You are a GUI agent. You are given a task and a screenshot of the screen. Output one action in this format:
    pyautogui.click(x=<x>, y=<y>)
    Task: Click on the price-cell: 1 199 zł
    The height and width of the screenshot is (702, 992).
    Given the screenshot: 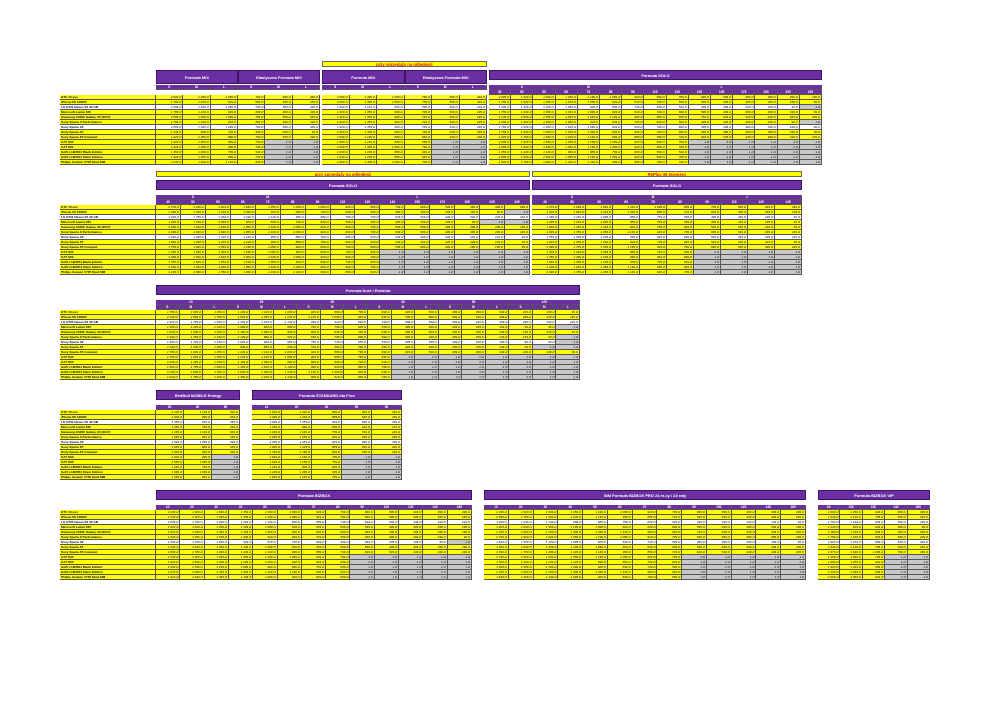 What is the action you would take?
    pyautogui.click(x=241, y=577)
    